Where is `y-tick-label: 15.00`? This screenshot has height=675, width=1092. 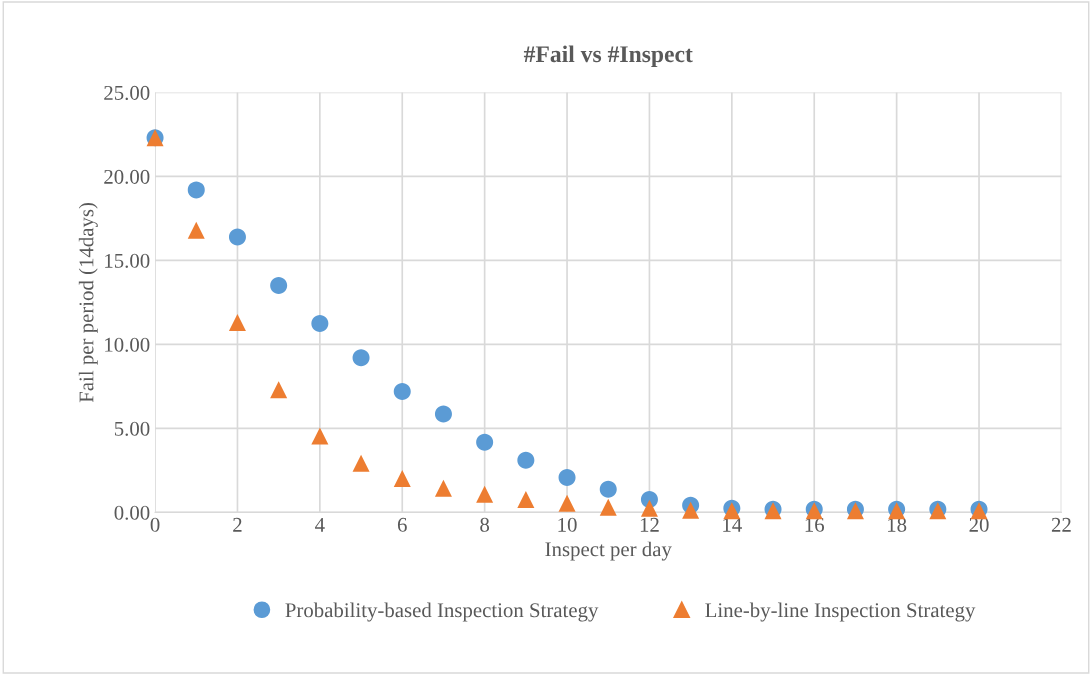
y-tick-label: 15.00 is located at coordinates (127, 260).